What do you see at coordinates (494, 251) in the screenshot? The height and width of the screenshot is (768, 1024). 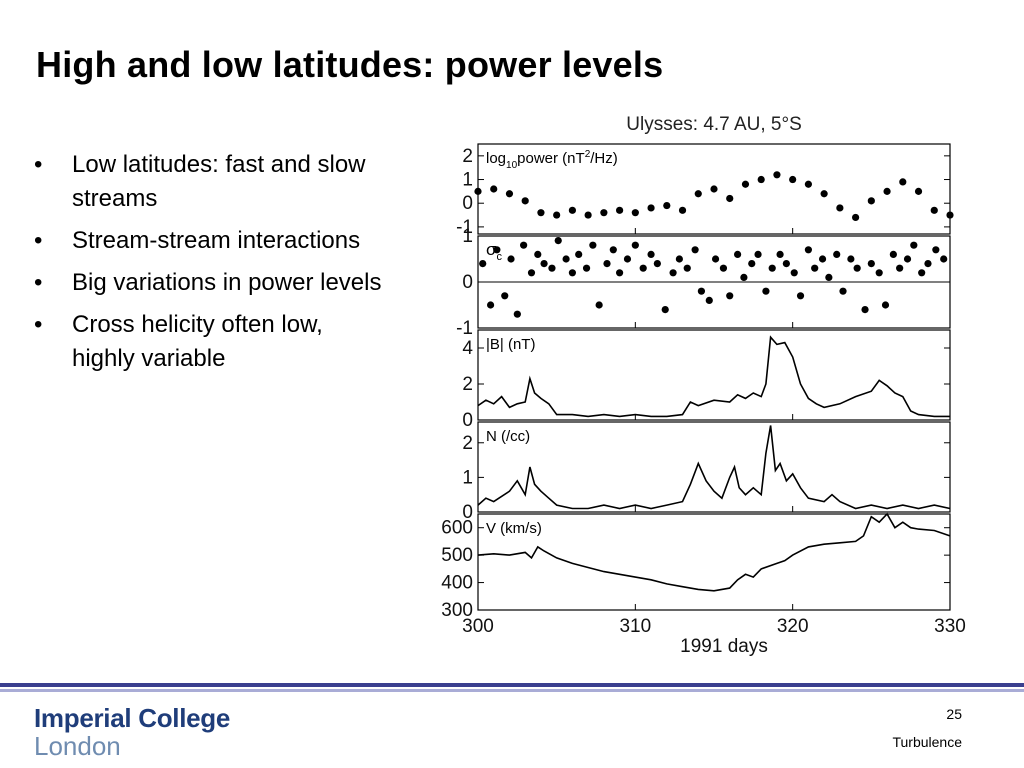 I see `panel-label: σc` at bounding box center [494, 251].